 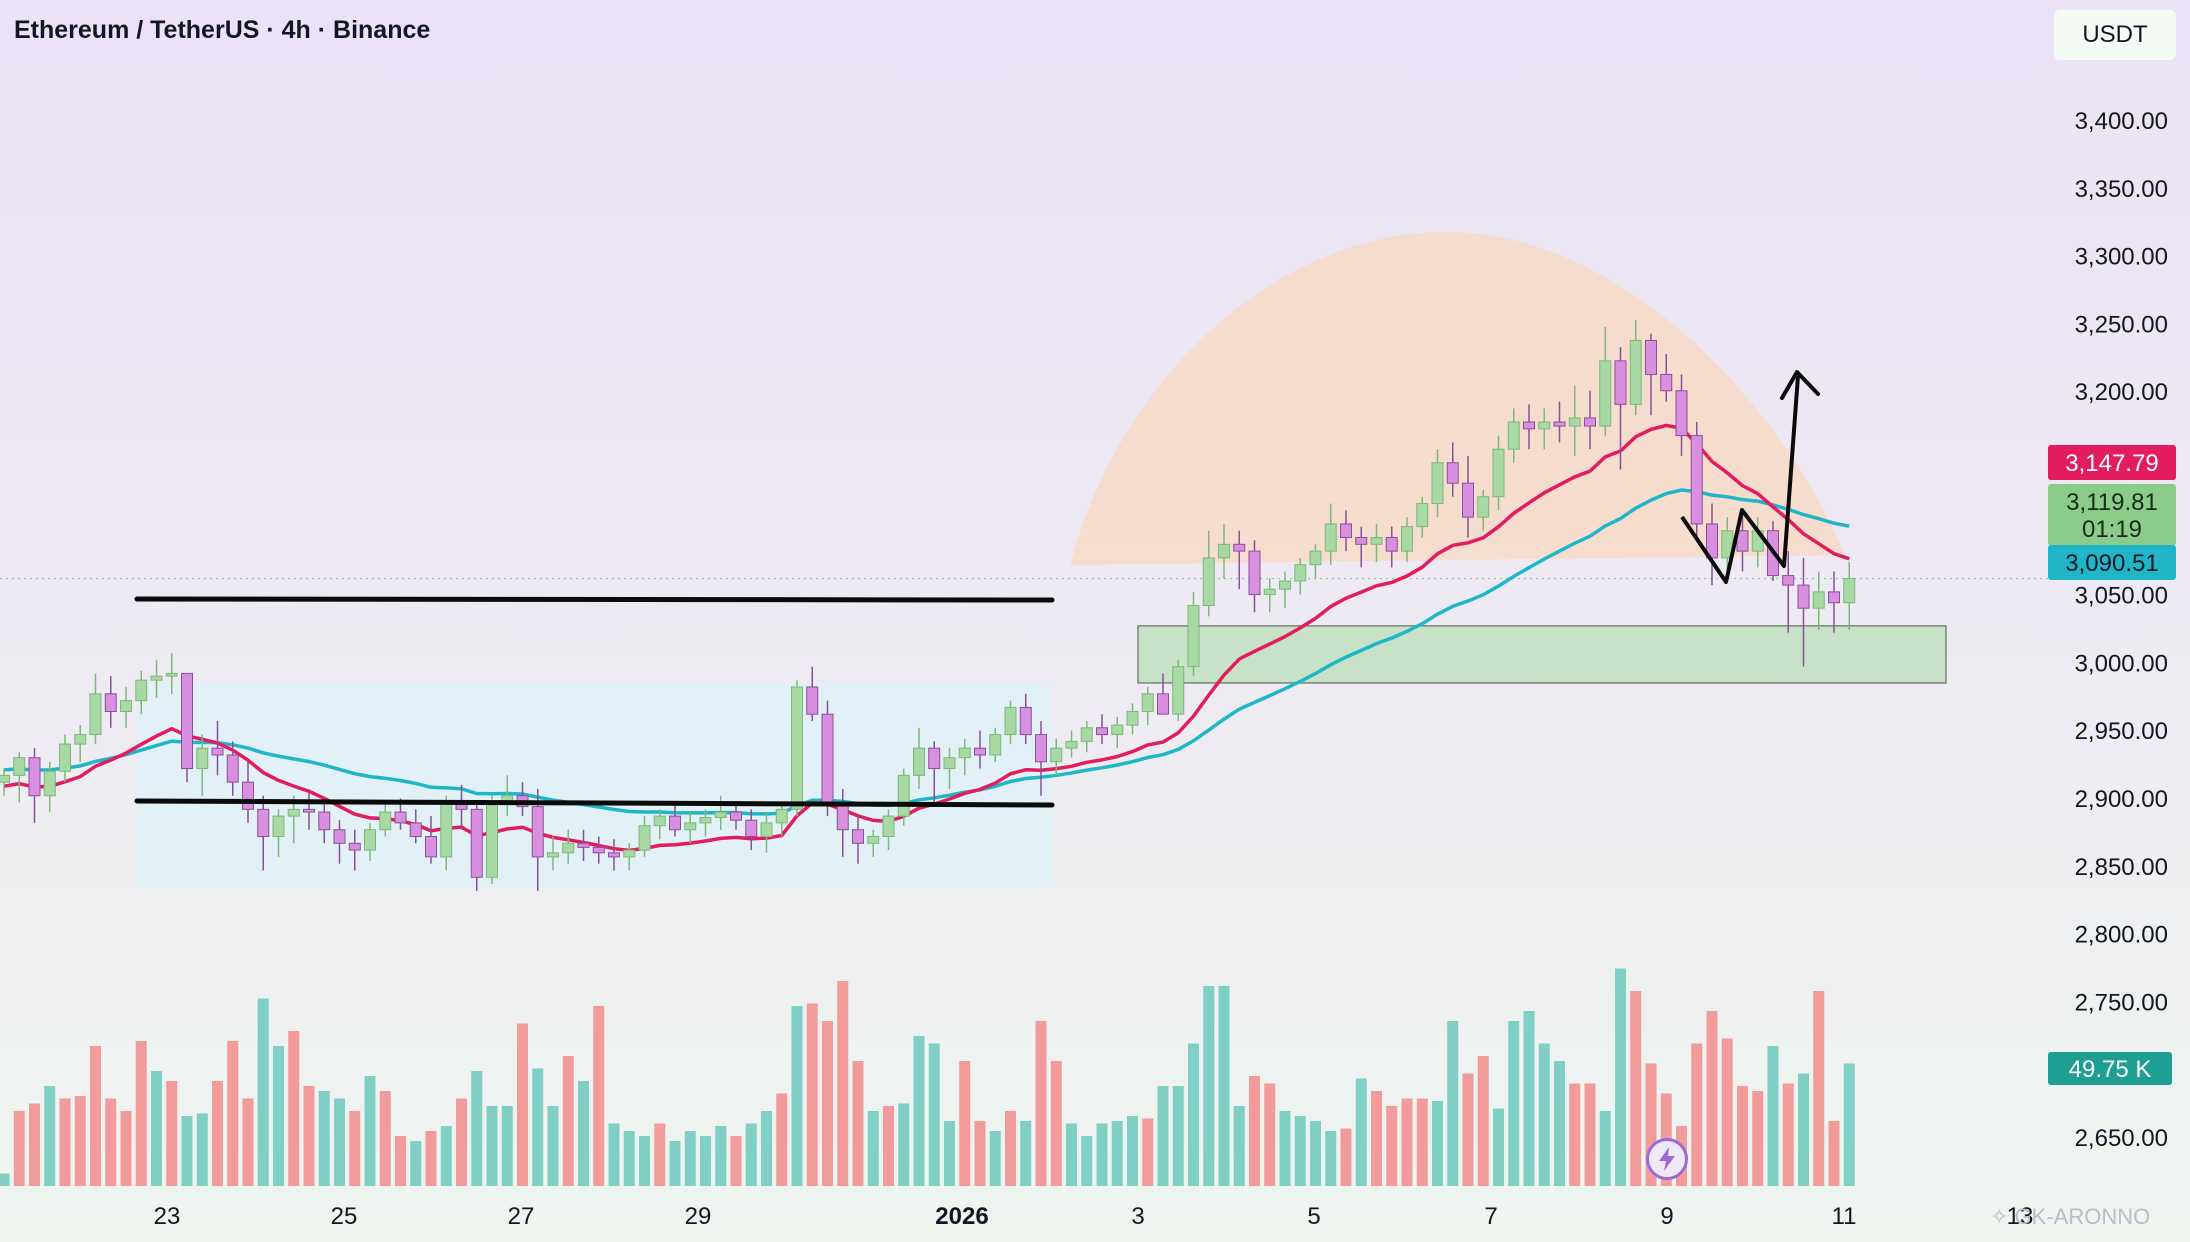 I want to click on currency-button: USDT, so click(x=2115, y=35).